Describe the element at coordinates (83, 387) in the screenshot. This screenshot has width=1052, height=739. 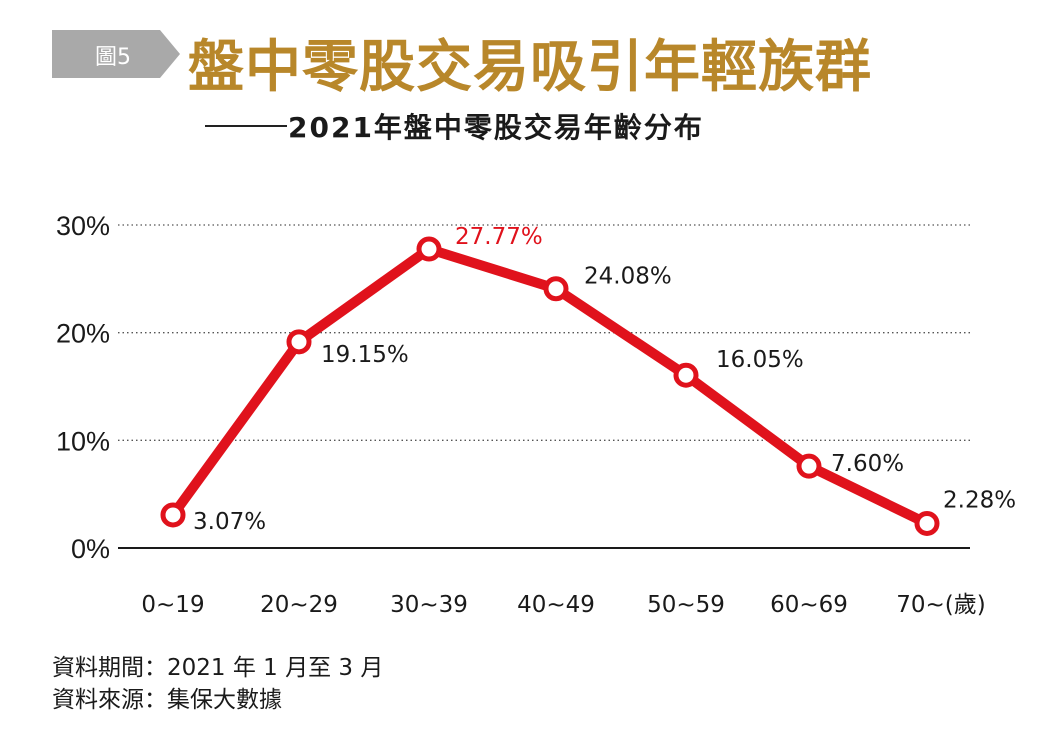
I see `y-axis-ticks: 0% 10% 20% 30%` at that location.